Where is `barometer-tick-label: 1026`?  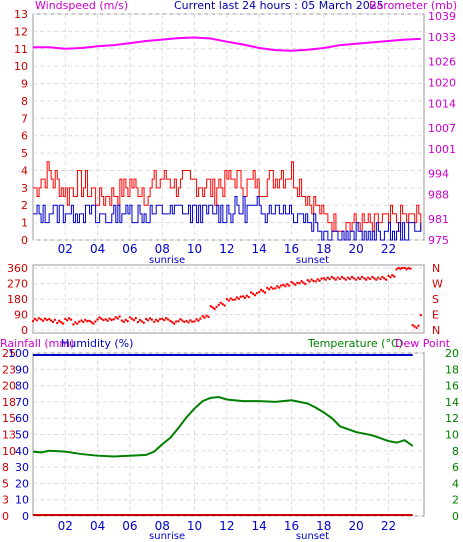
barometer-tick-label: 1026 is located at coordinates (442, 61).